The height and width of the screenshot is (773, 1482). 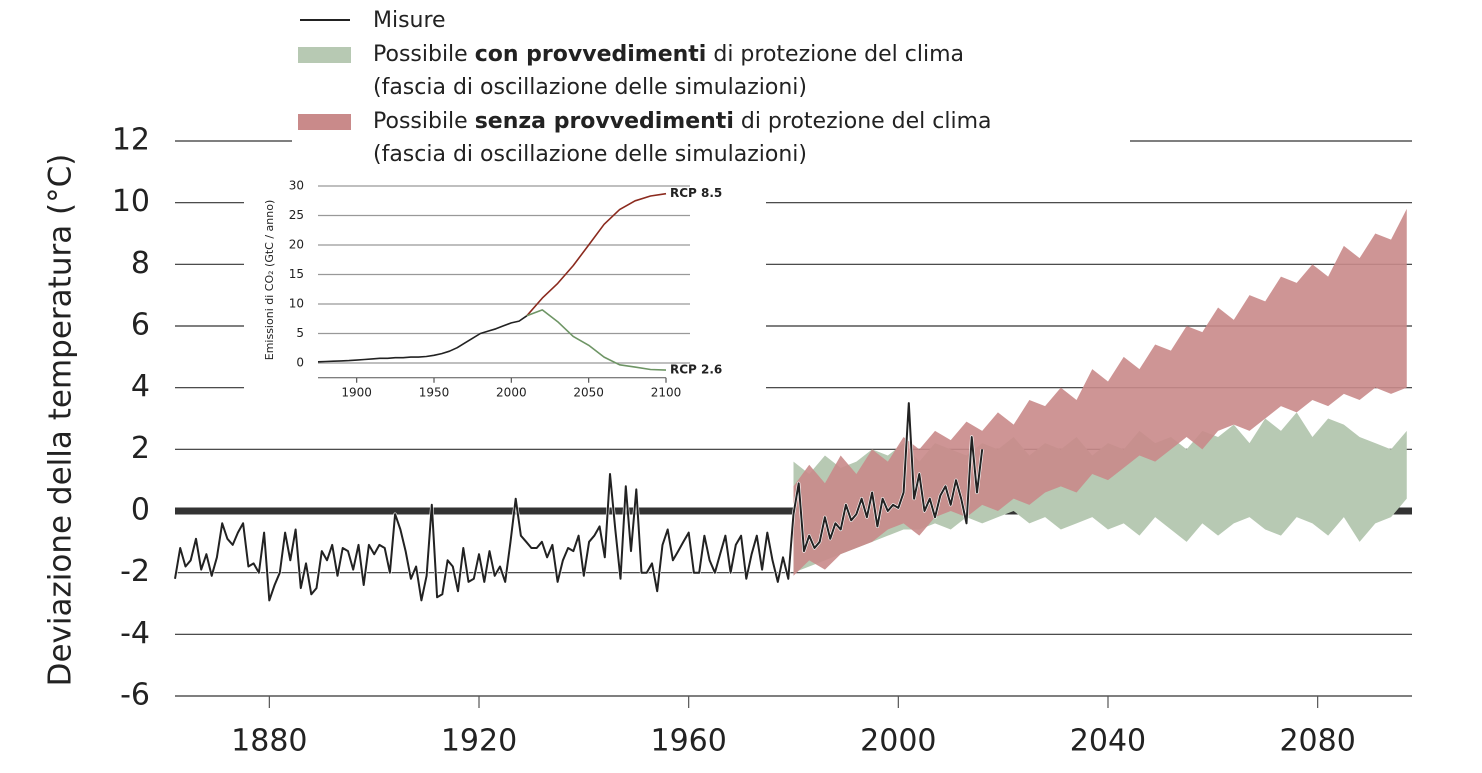 I want to click on series-label: RCP 2.6, so click(x=696, y=370).